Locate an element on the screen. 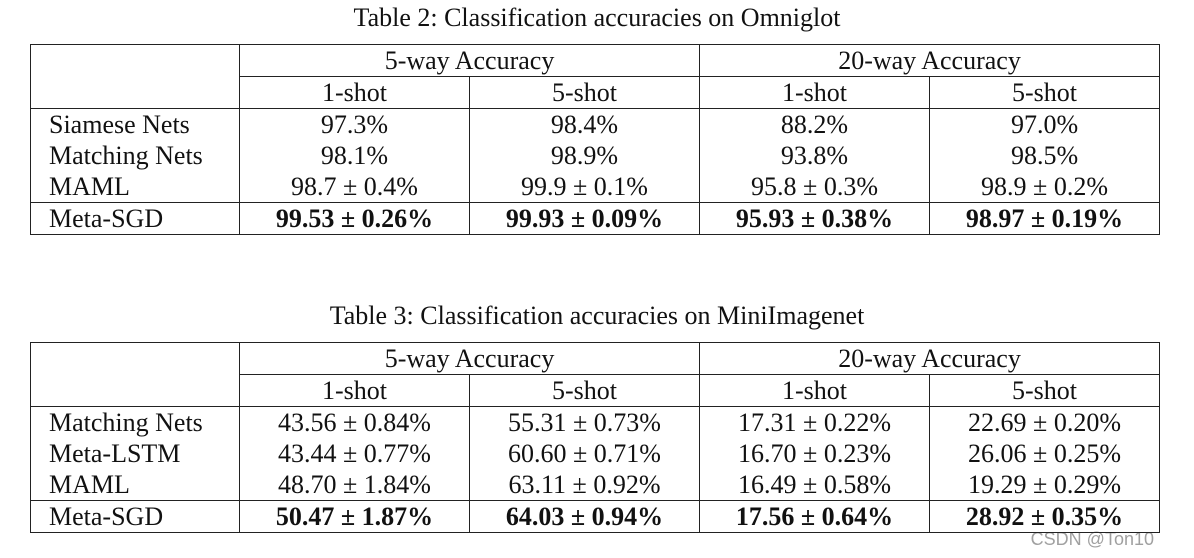  cell: 17.31 ± 0.22% is located at coordinates (815, 422).